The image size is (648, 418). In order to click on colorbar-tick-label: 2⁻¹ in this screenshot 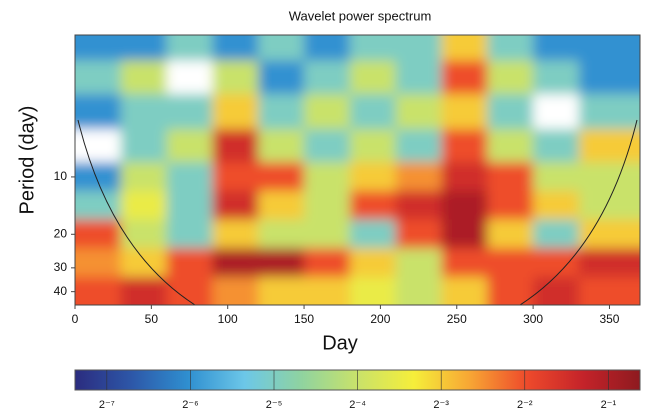, I will do `click(609, 405)`.